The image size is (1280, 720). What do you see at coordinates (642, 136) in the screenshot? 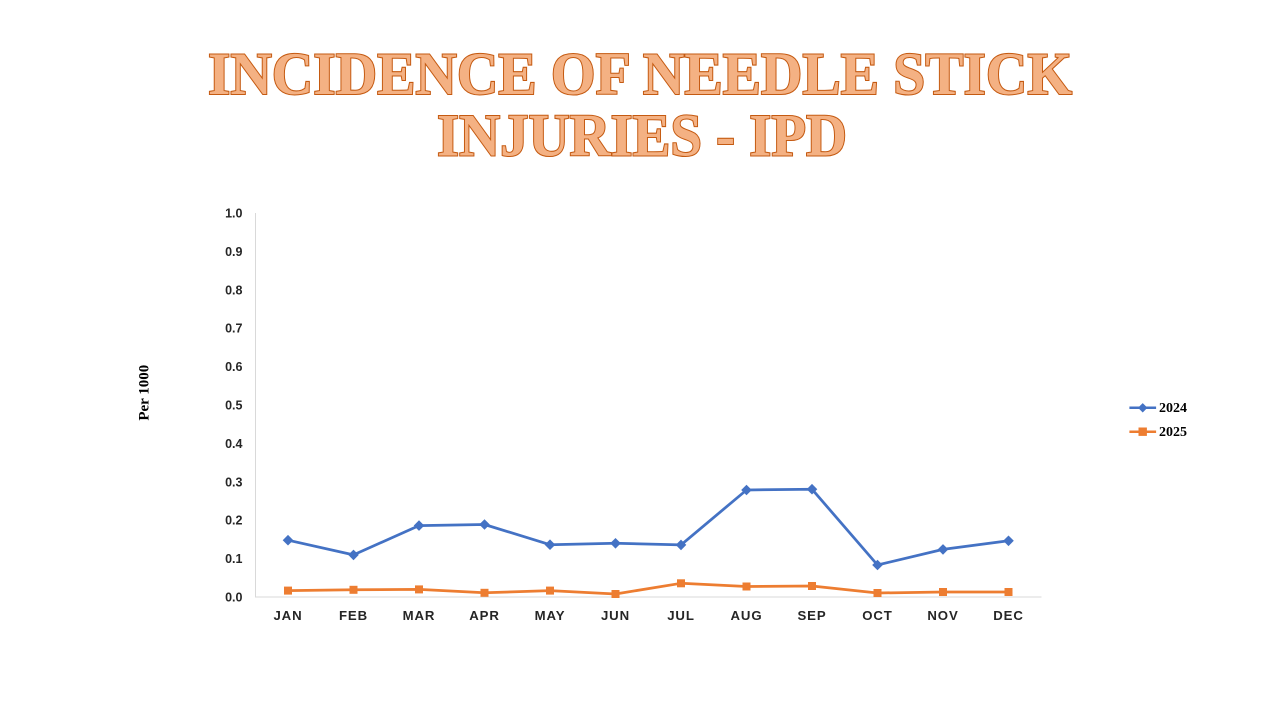
I see `svg-text: INJURIES - IPD` at bounding box center [642, 136].